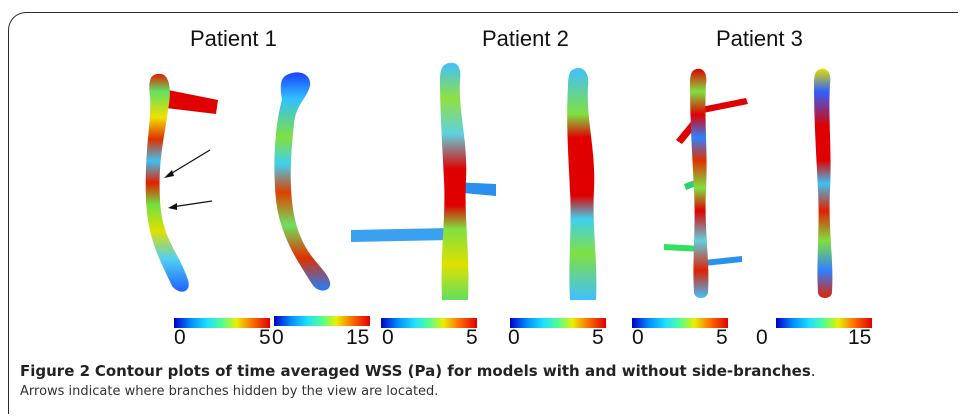 The image size is (960, 416). What do you see at coordinates (759, 38) in the screenshot?
I see `patient-3-label: Patient 3` at bounding box center [759, 38].